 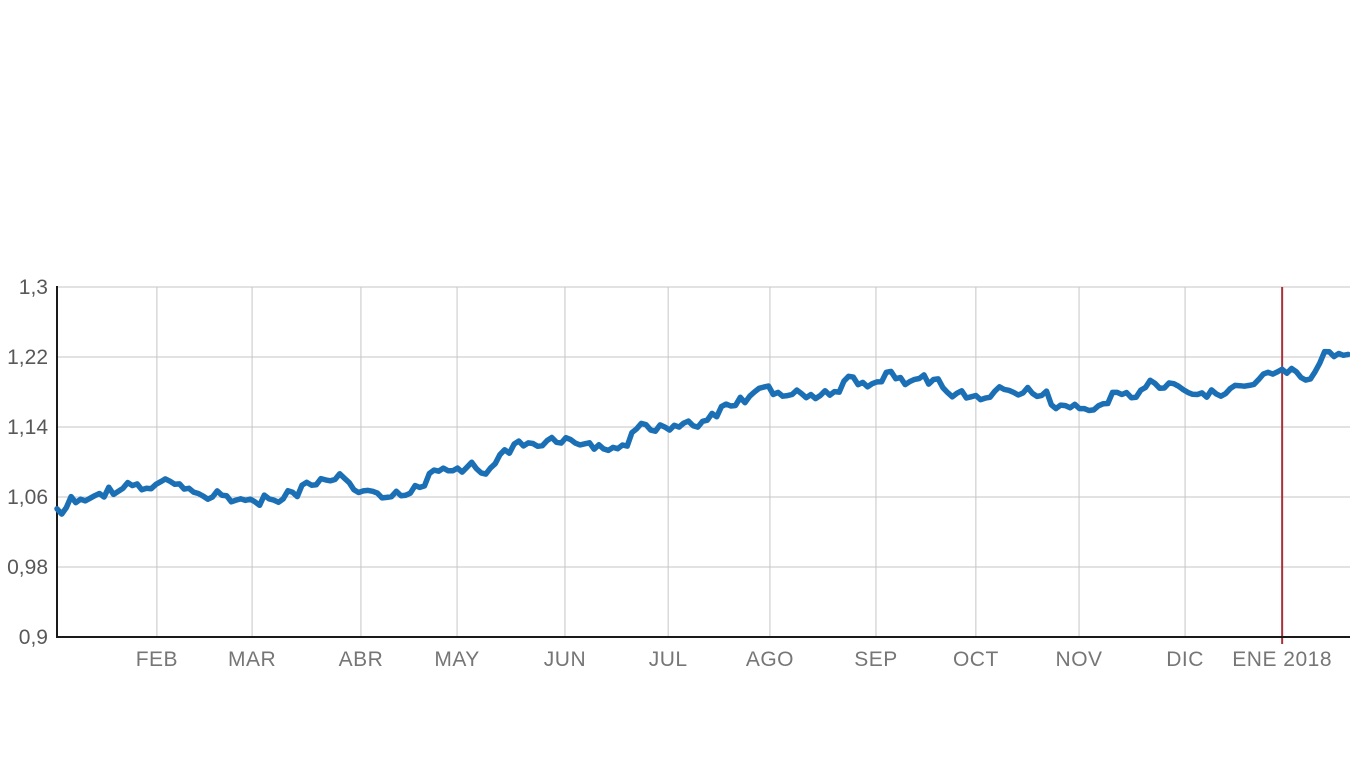 What do you see at coordinates (27, 357) in the screenshot?
I see `y-tick-label: 1,22` at bounding box center [27, 357].